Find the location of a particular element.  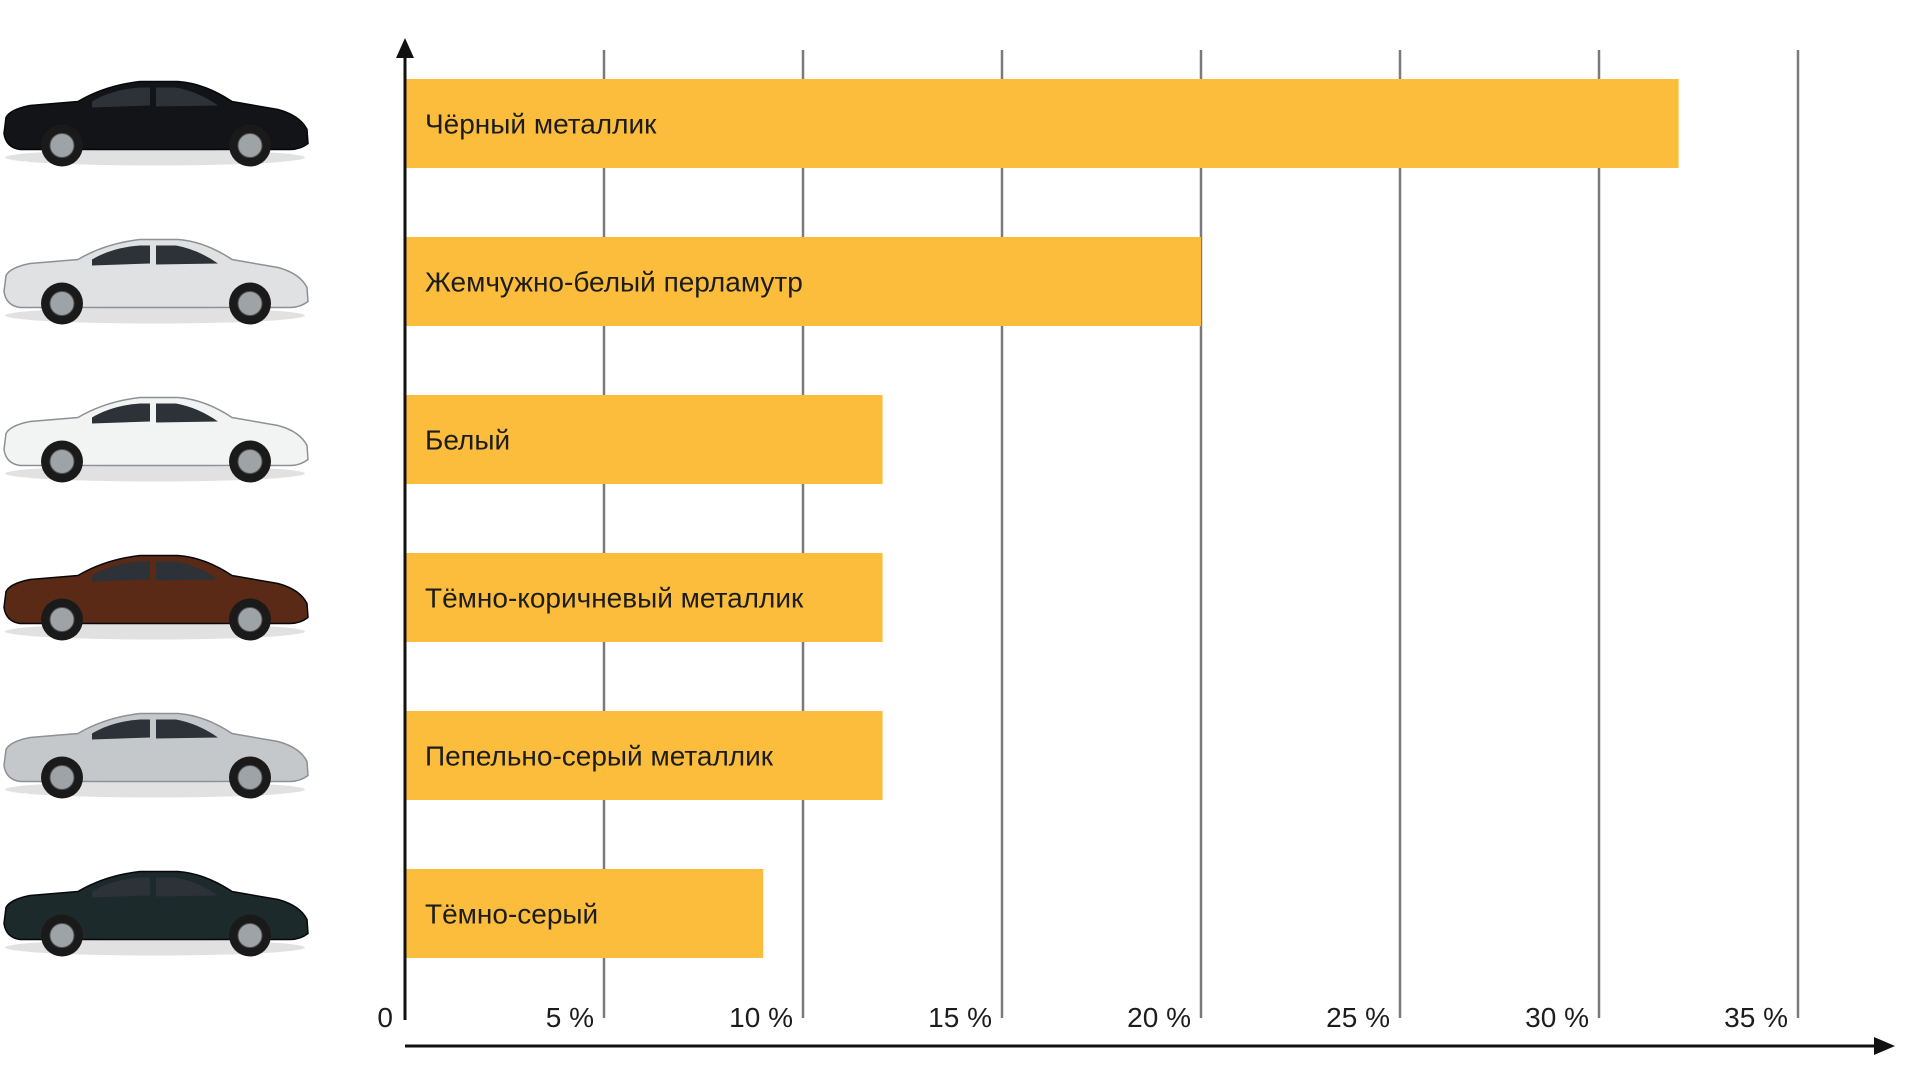

bar-label: Пепельно-серый металлик is located at coordinates (599, 756).